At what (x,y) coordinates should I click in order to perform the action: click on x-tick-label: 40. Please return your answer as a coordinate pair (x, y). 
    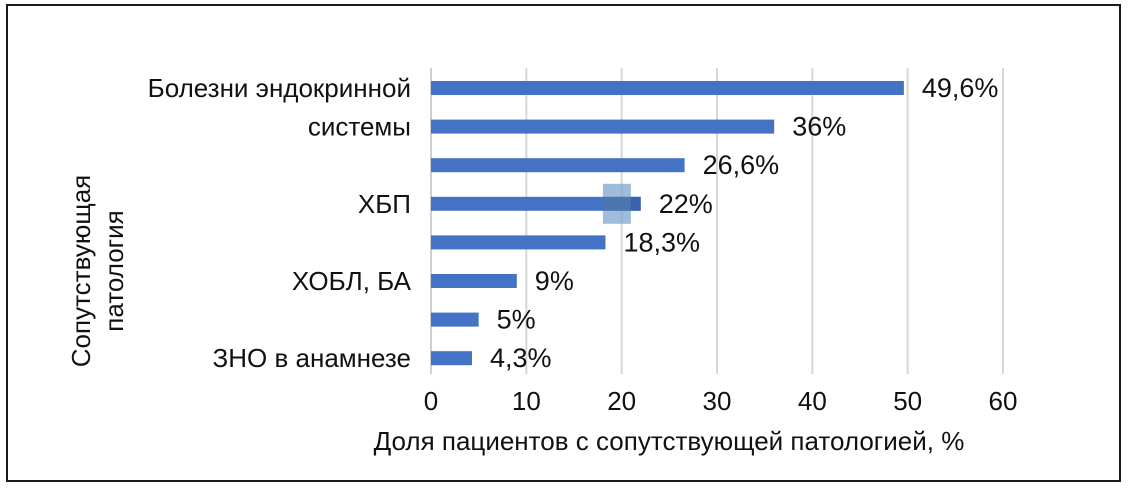
    Looking at the image, I should click on (812, 401).